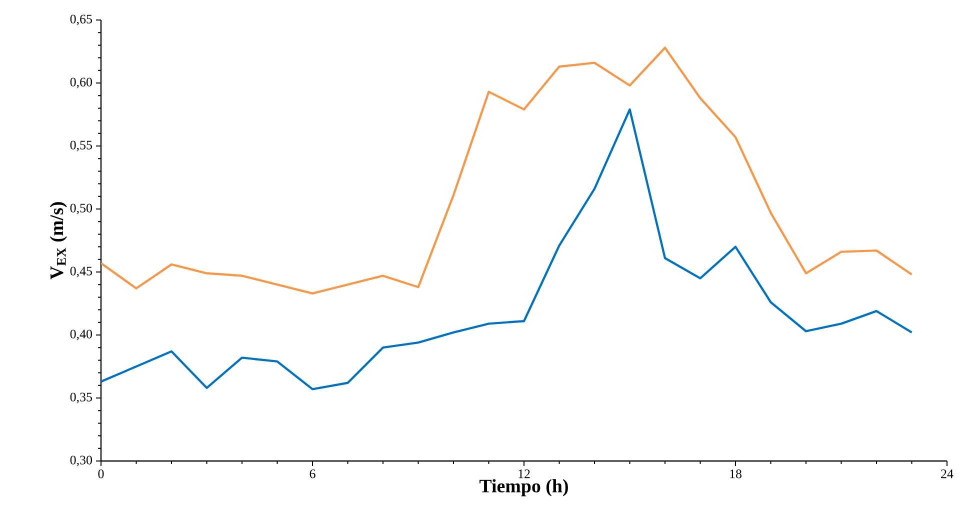  Describe the element at coordinates (81, 272) in the screenshot. I see `y-tick-label: 0,45` at that location.